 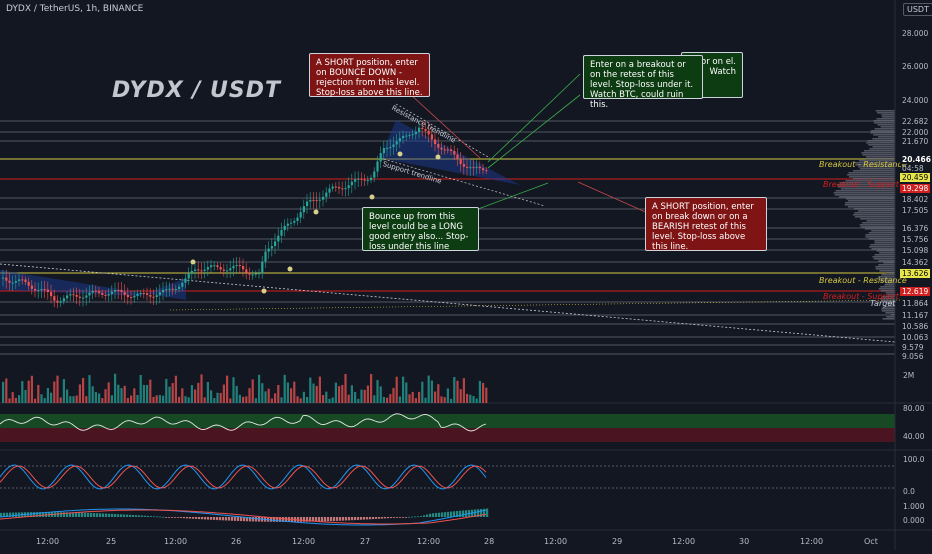 I want to click on price-tag-yellow: 20.459, so click(x=915, y=177).